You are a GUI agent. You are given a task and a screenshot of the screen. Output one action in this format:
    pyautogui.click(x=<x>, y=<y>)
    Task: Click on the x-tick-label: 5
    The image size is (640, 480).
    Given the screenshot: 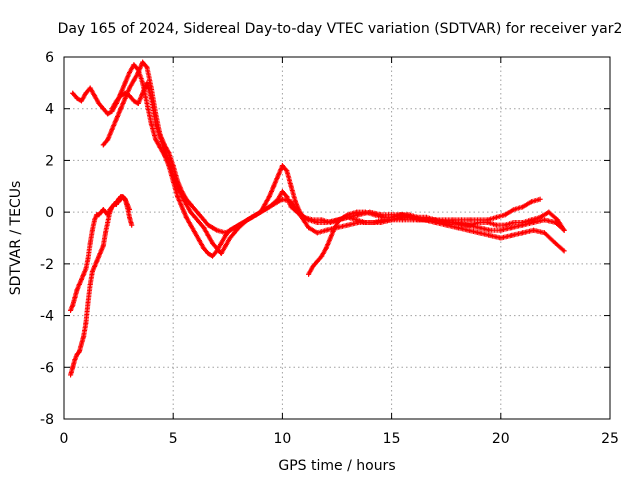 What is the action you would take?
    pyautogui.click(x=173, y=439)
    